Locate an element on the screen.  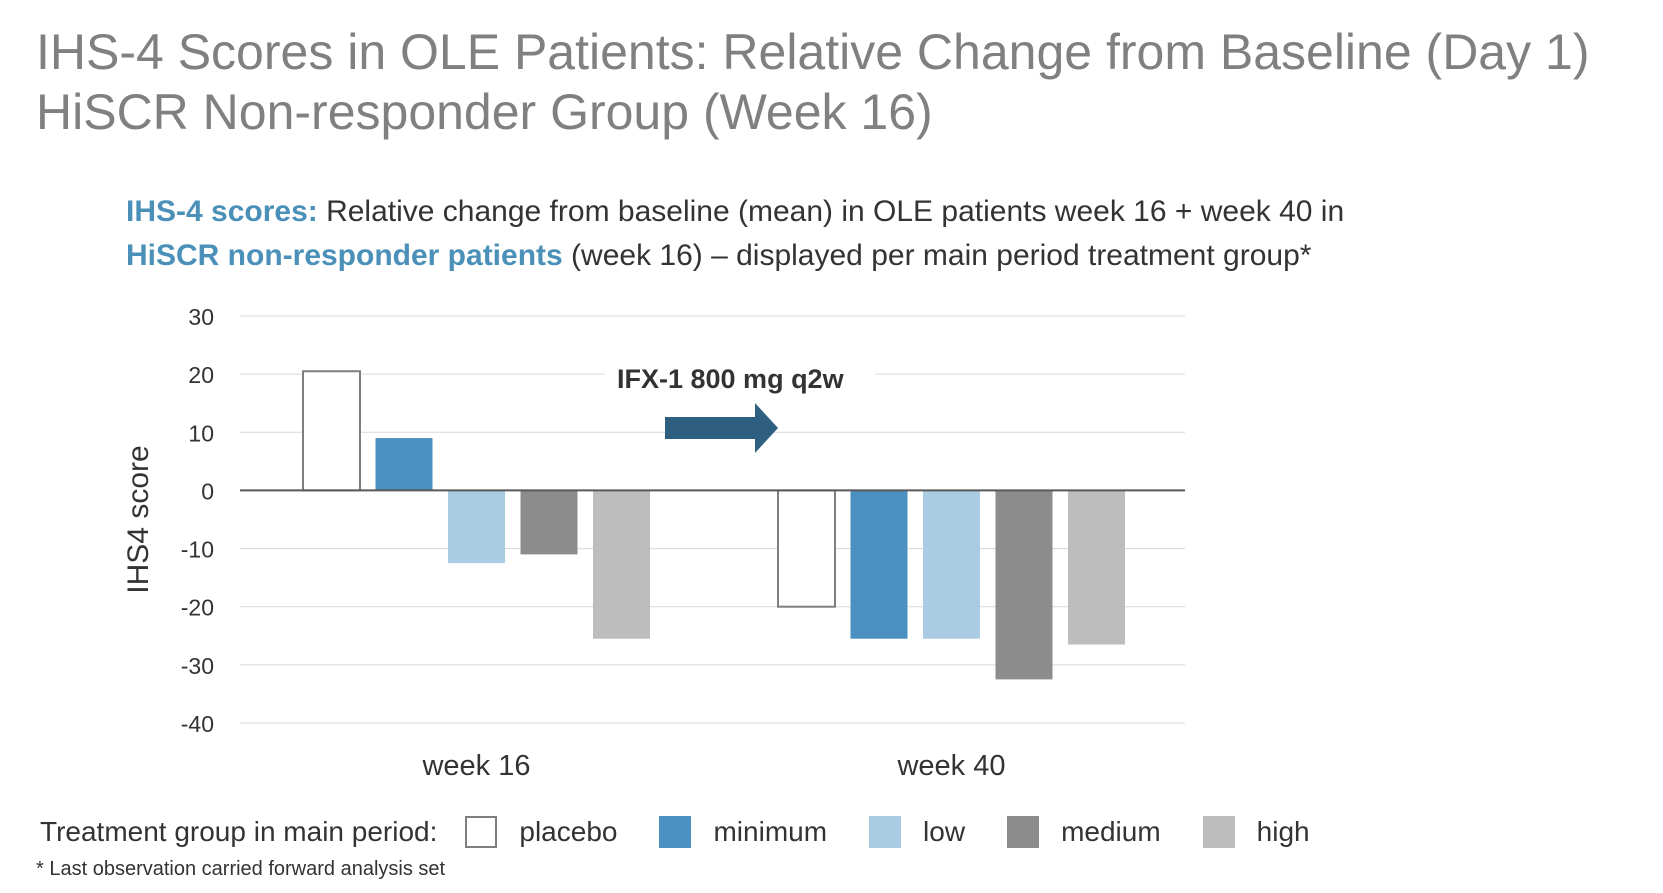
legend-item-minimum: minimum is located at coordinates (743, 832).